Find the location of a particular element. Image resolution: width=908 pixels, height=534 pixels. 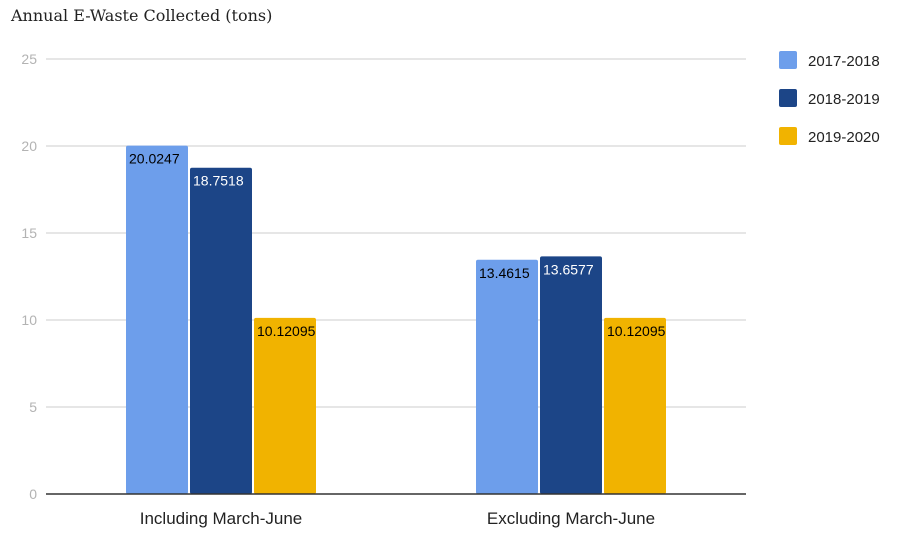

x-category-label: Excluding March-June is located at coordinates (571, 518).